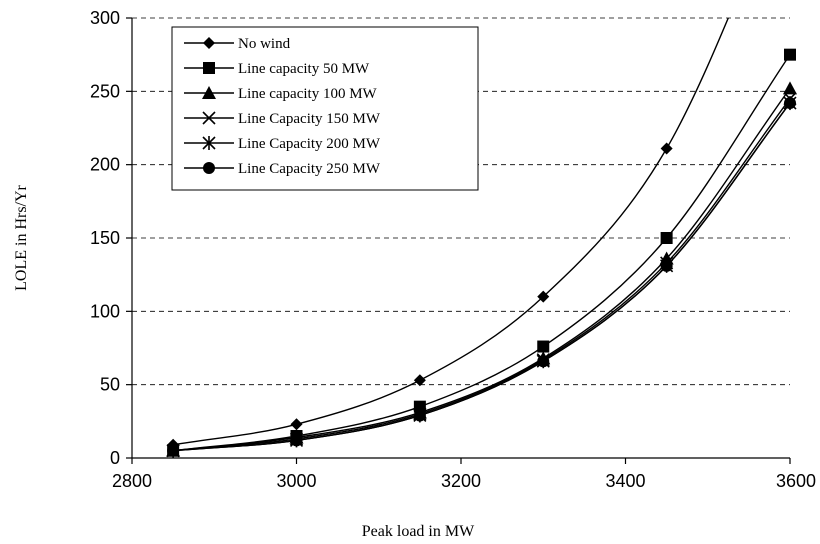  I want to click on y-tick-label: 100, so click(105, 311).